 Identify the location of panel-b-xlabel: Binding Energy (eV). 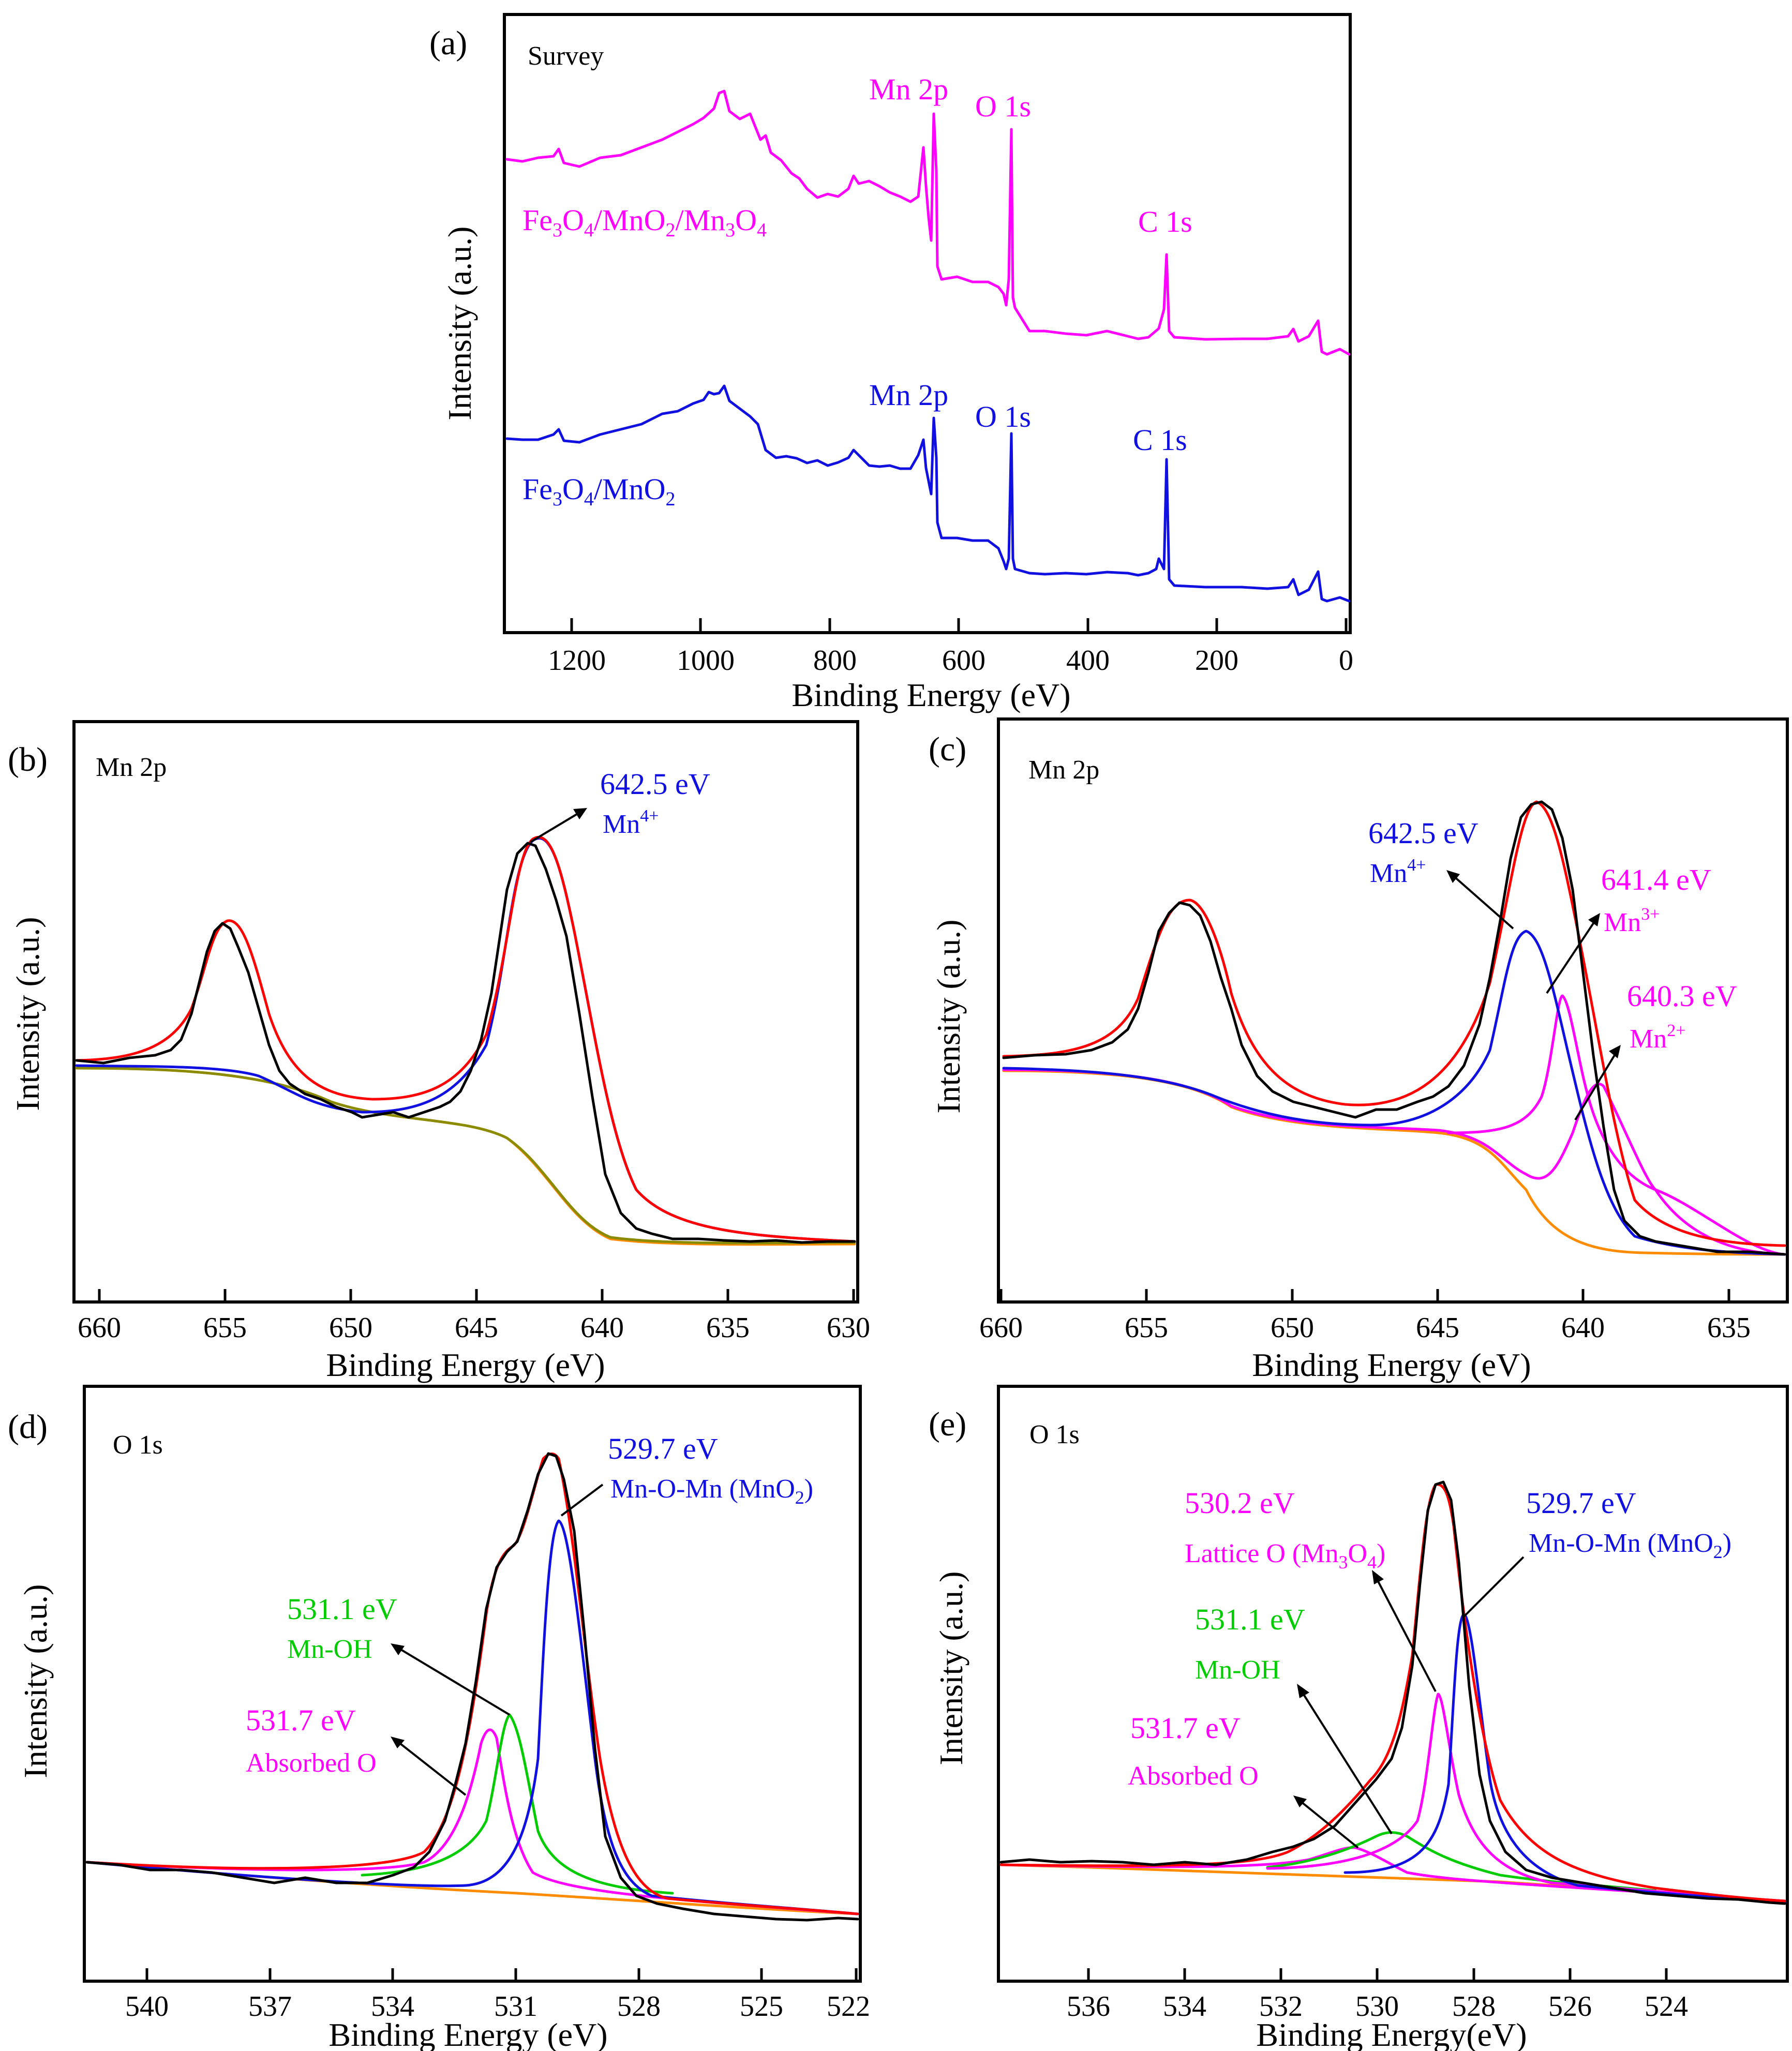
(466, 1364).